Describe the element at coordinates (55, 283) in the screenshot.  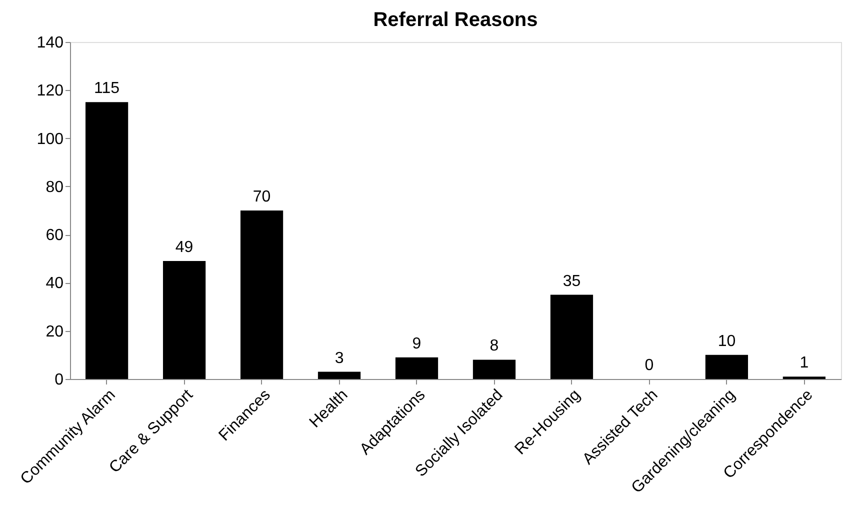
I see `y-tick-label: 40` at that location.